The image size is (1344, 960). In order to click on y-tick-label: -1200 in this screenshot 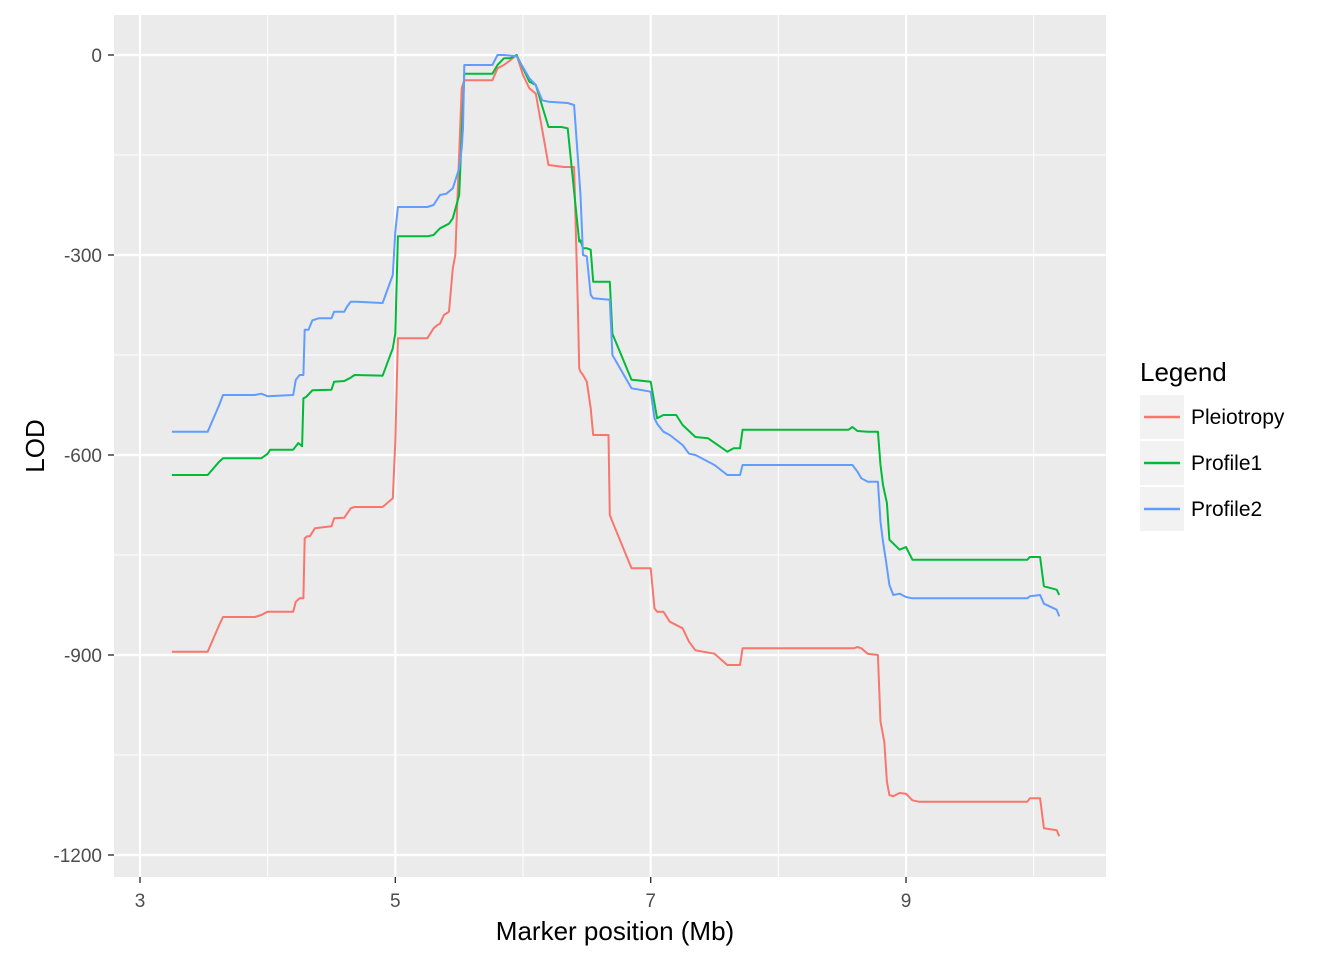, I will do `click(77, 856)`.